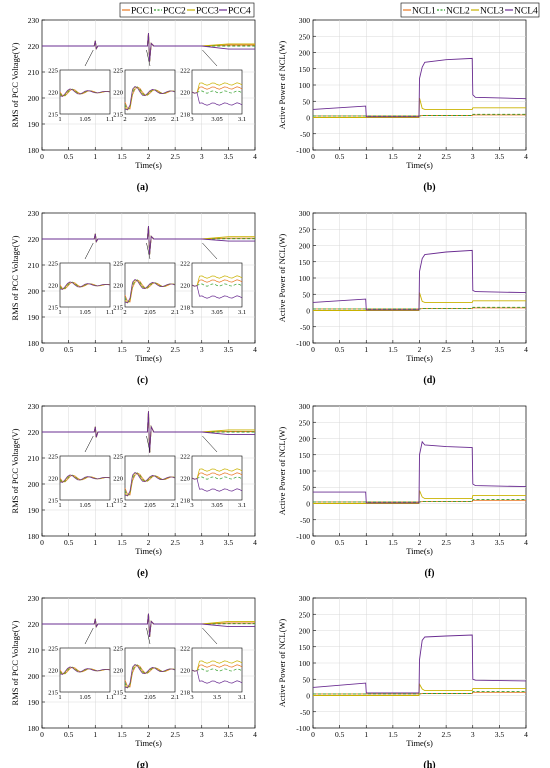 Image resolution: width=550 pixels, height=768 pixels. What do you see at coordinates (175, 312) in the screenshot?
I see `inset-x-tick-label: 2.1` at bounding box center [175, 312].